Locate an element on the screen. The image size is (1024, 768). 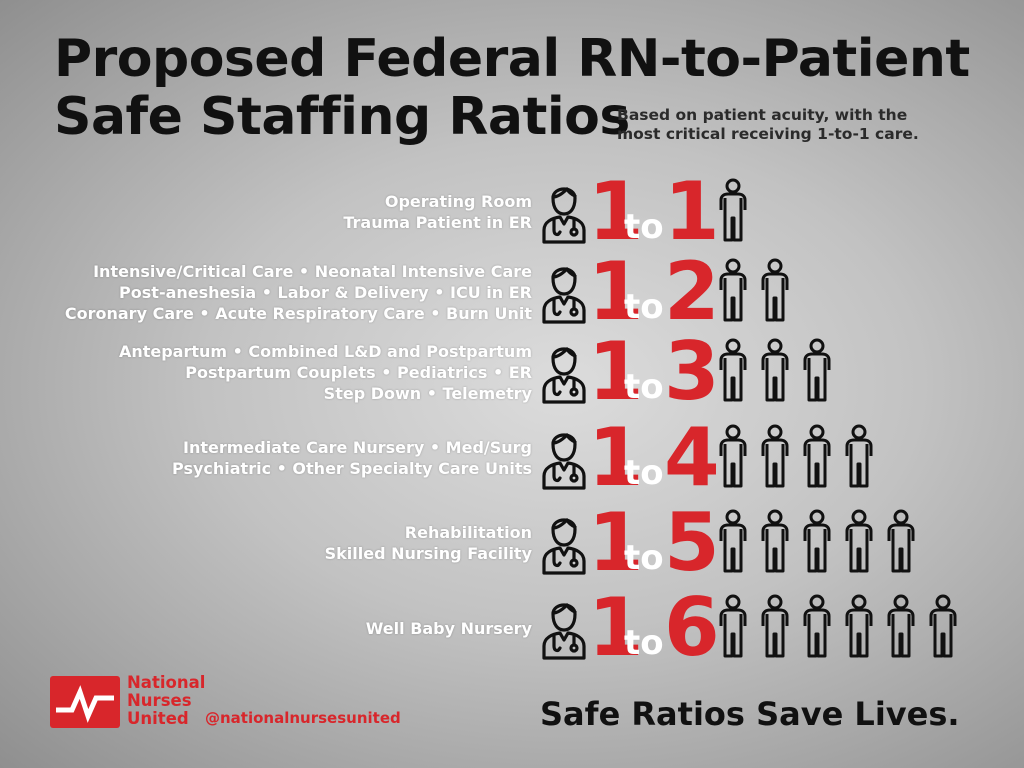
ratio-label: 1 3 to is located at coordinates (654, 372).